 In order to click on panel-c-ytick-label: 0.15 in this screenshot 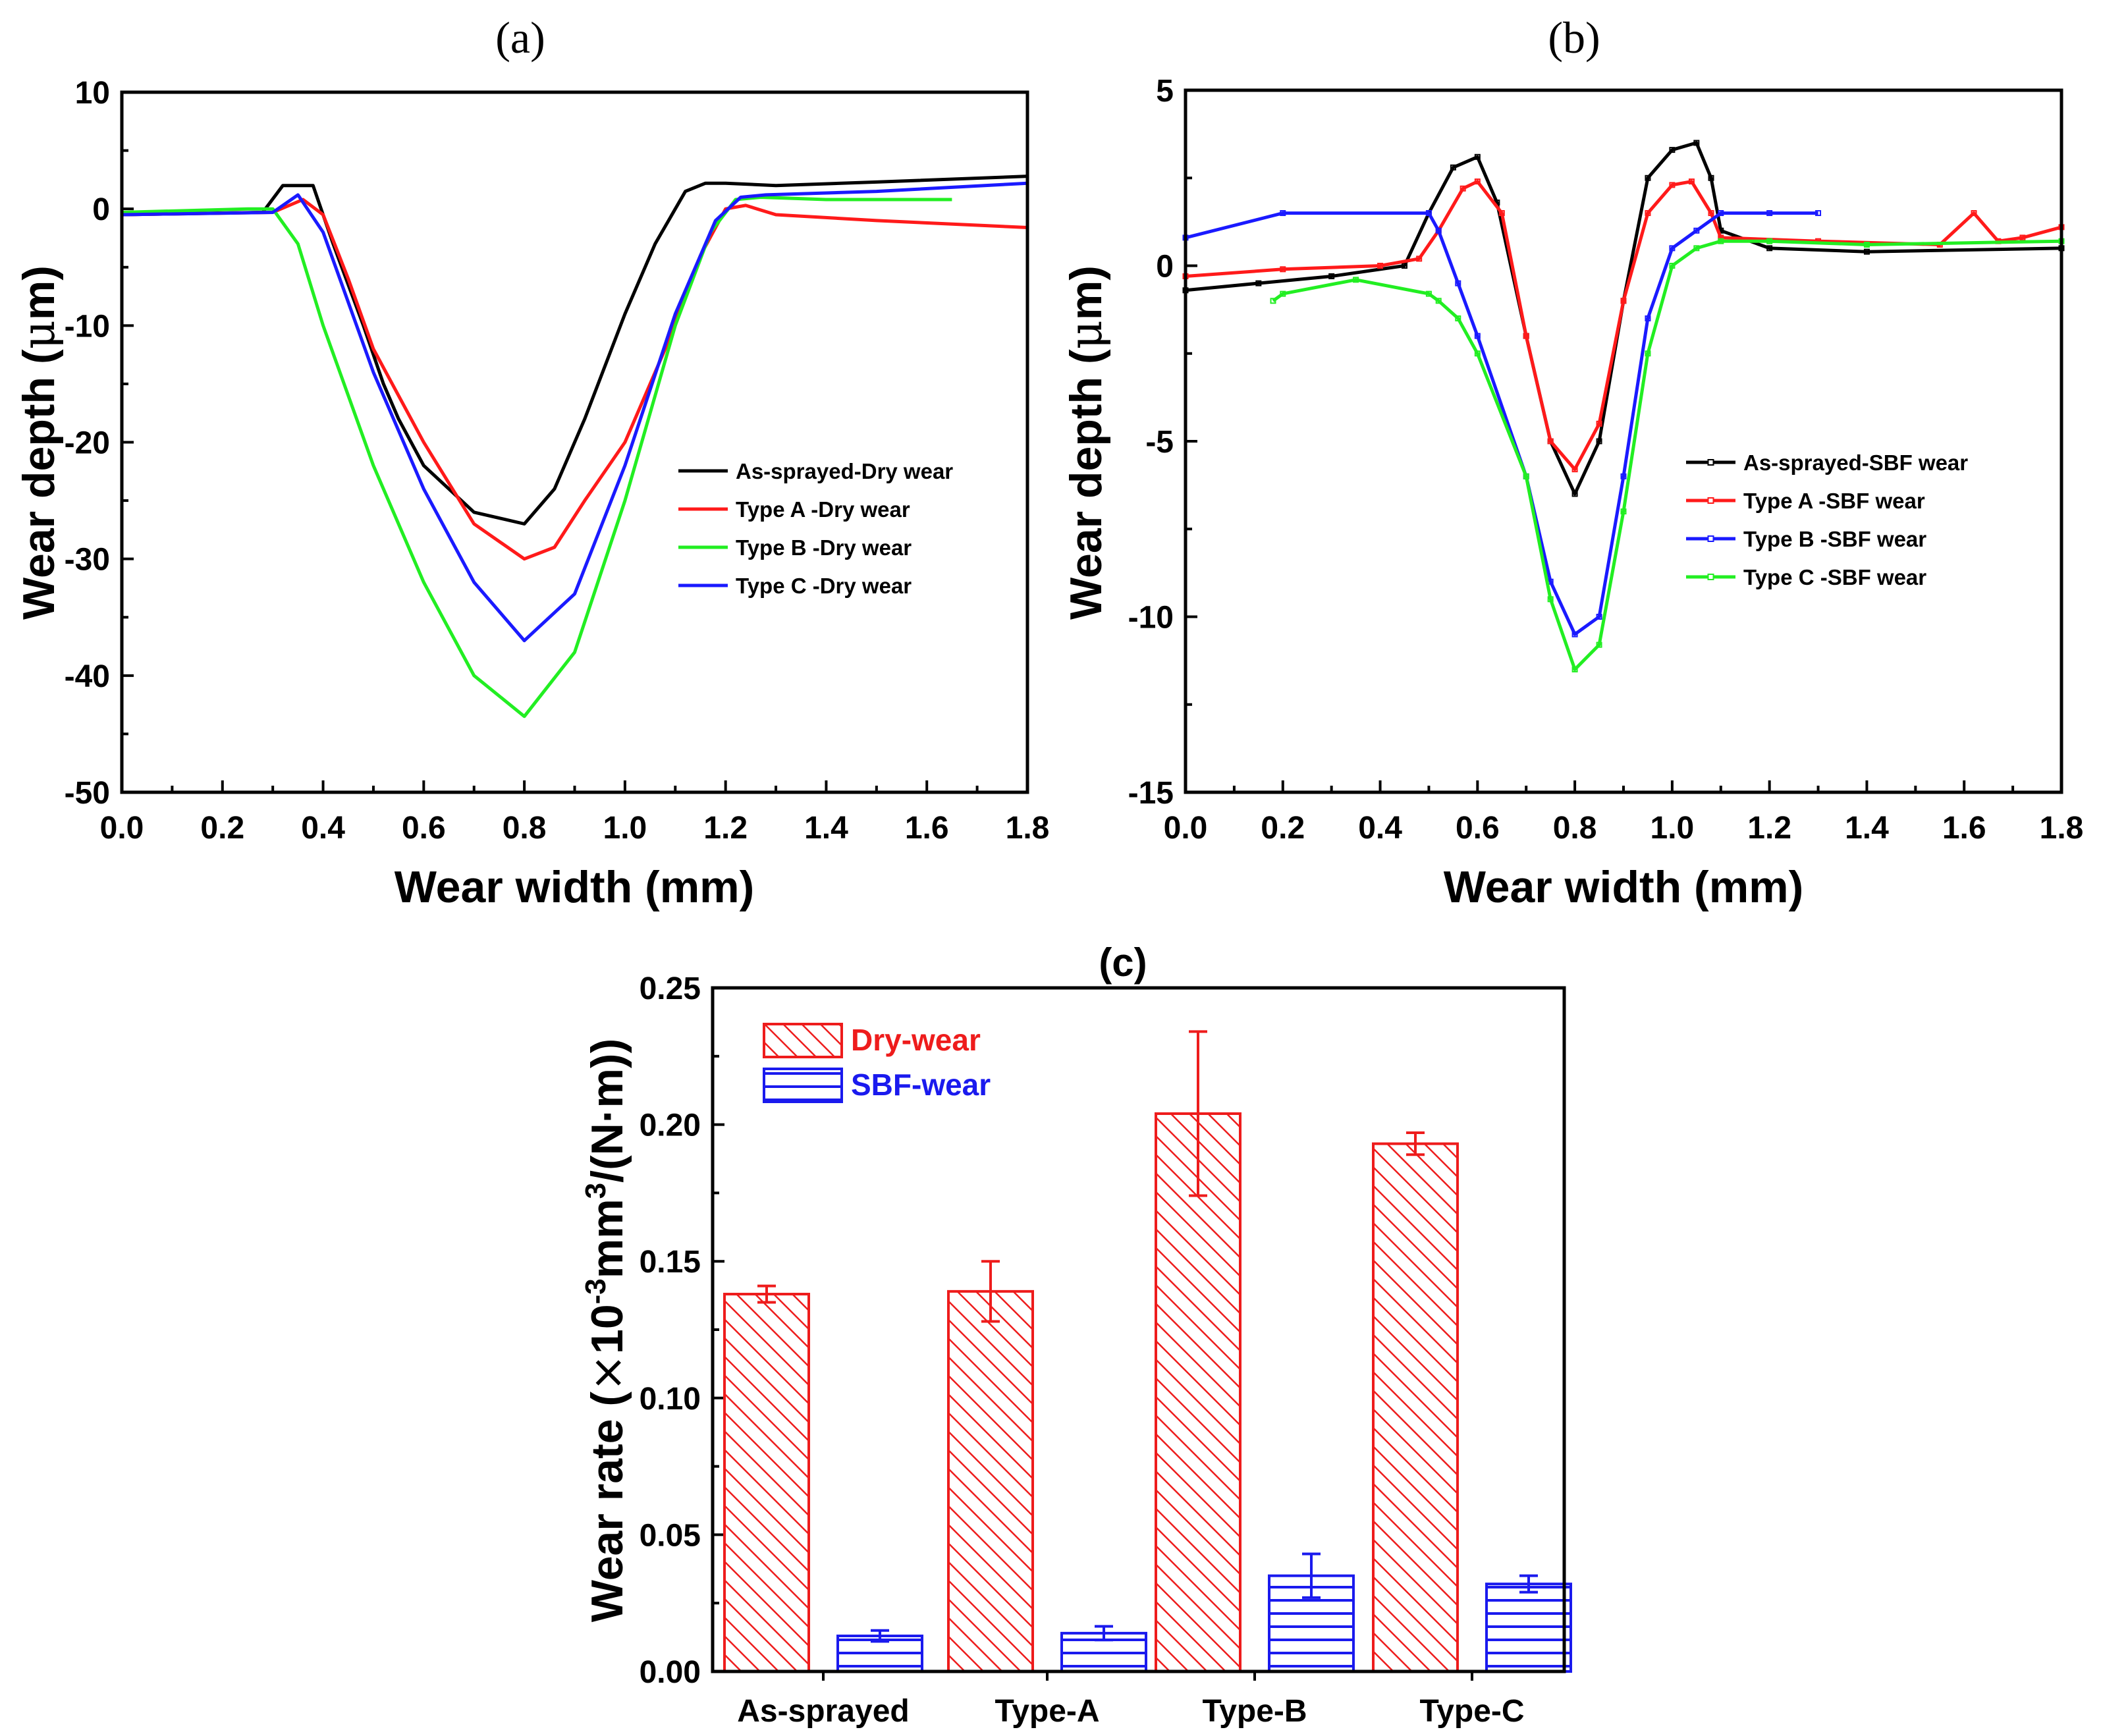, I will do `click(670, 1262)`.